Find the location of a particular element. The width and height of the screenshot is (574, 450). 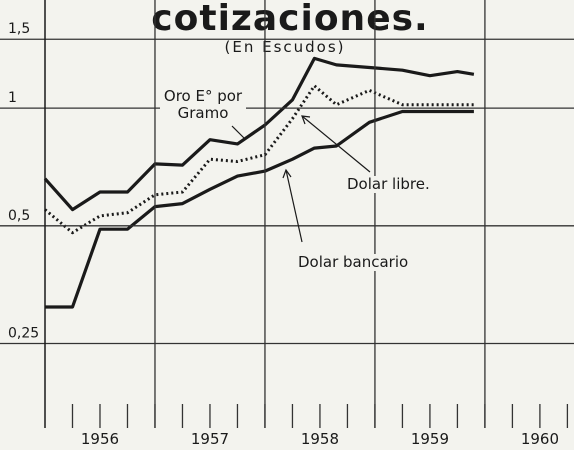

x-tick-label: 1959 is located at coordinates (430, 439).